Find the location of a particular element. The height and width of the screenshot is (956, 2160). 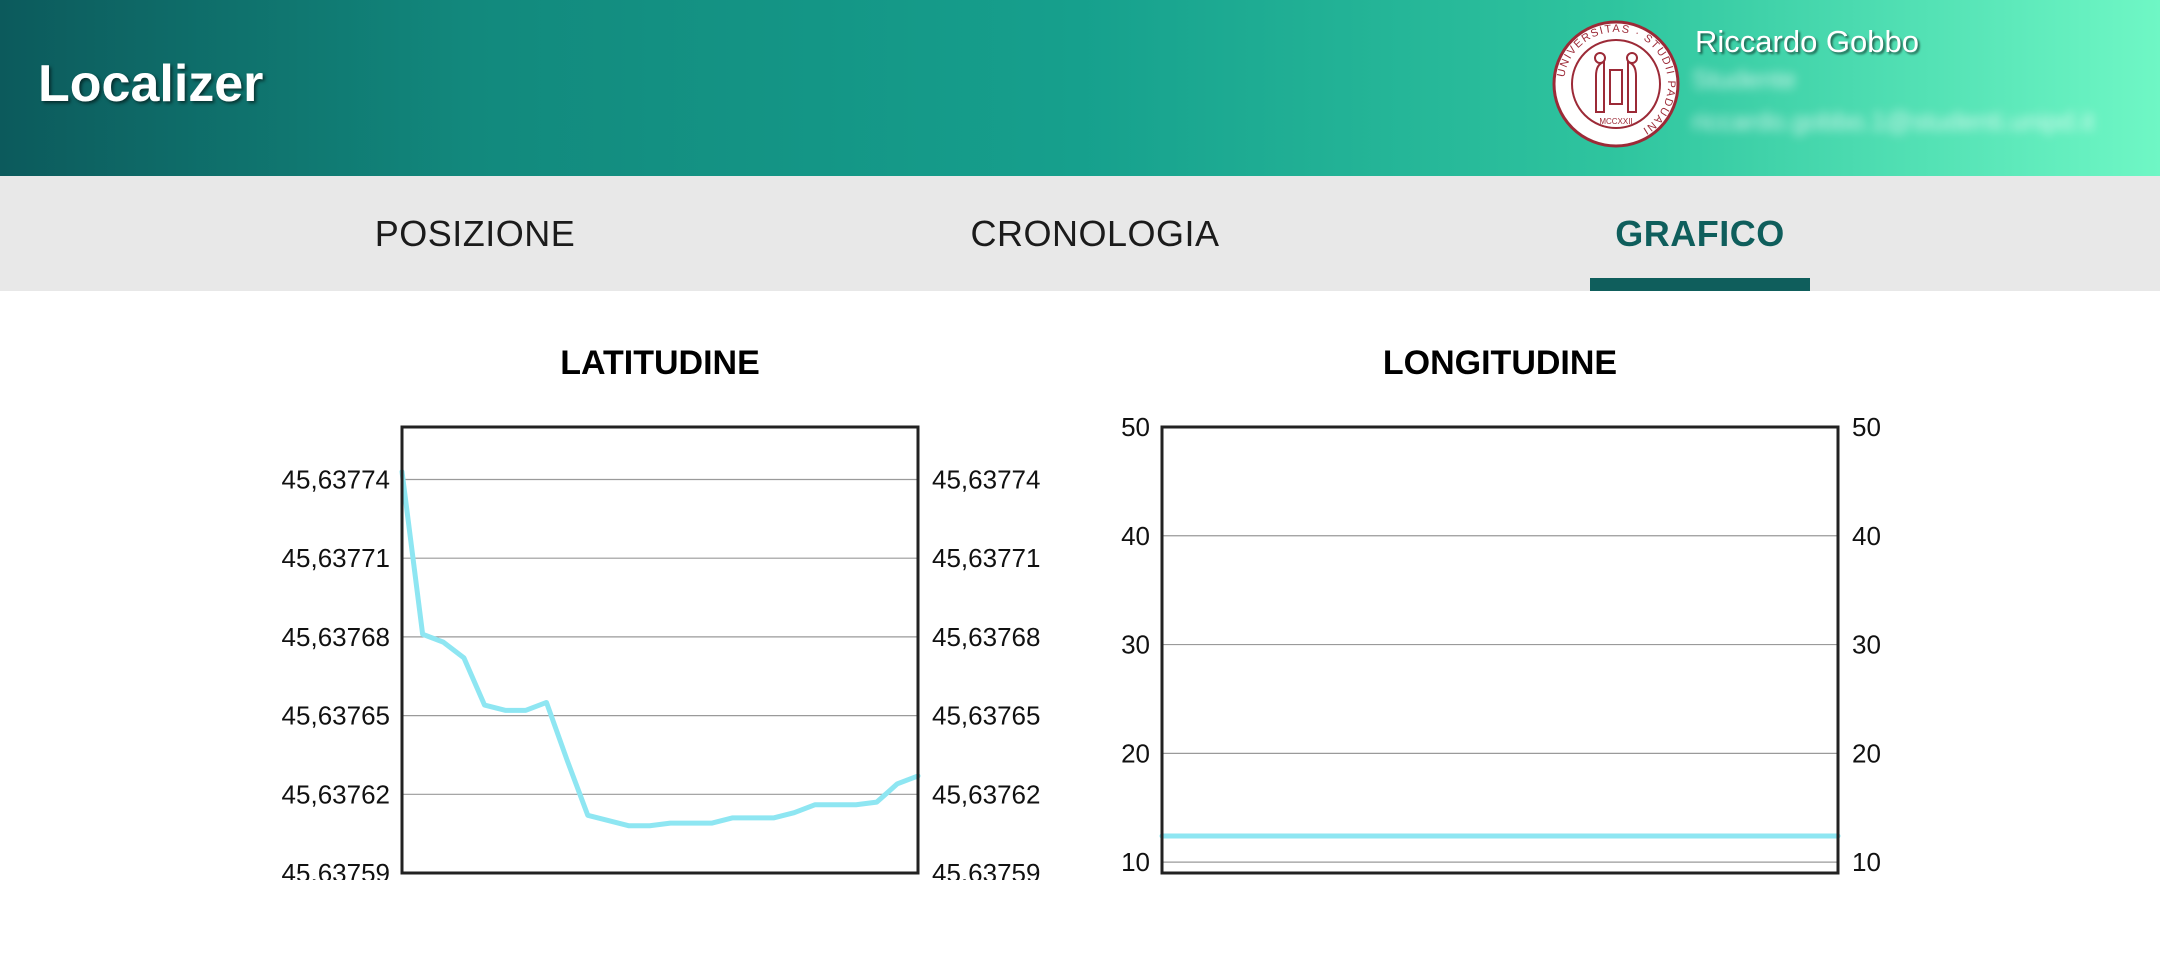

user-name: Riccardo Gobbo is located at coordinates (1807, 41).